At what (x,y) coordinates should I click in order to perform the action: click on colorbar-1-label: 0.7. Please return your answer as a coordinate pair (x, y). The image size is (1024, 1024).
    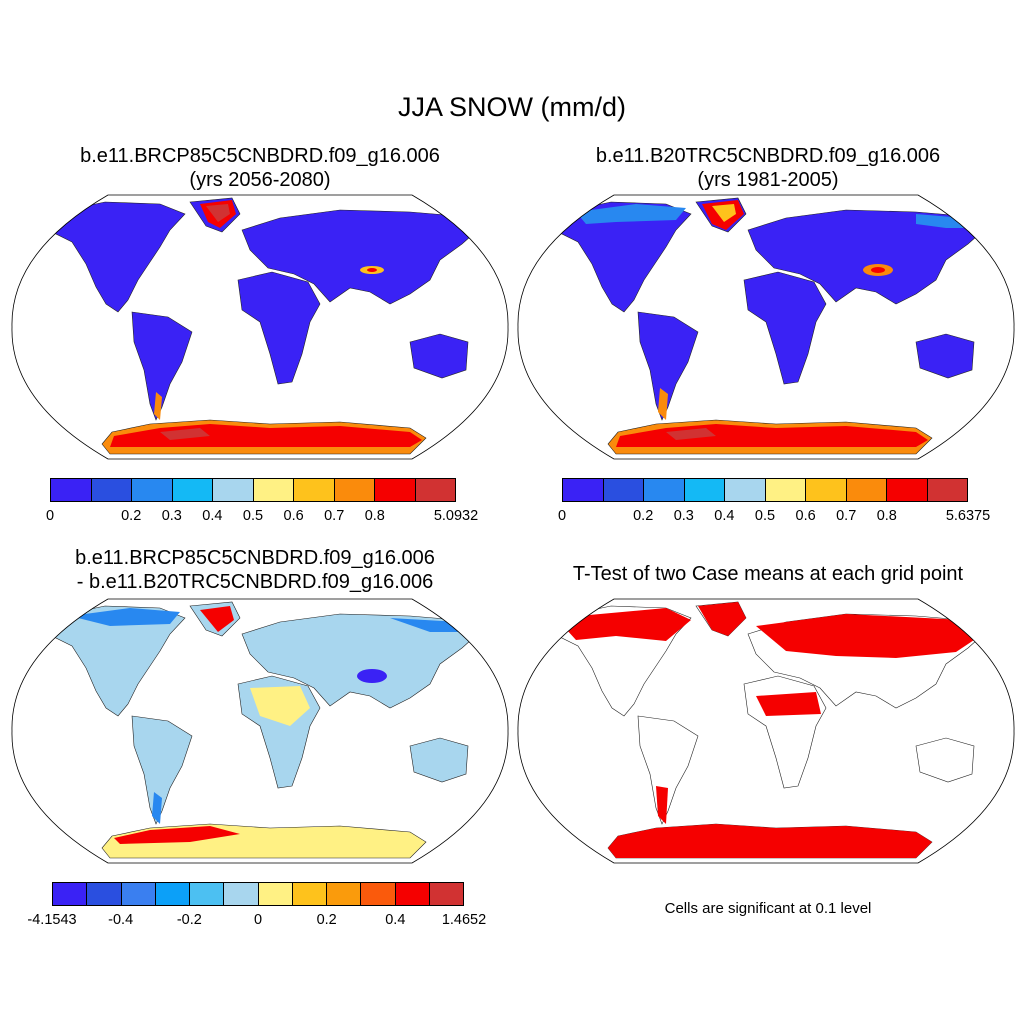
    Looking at the image, I should click on (334, 516).